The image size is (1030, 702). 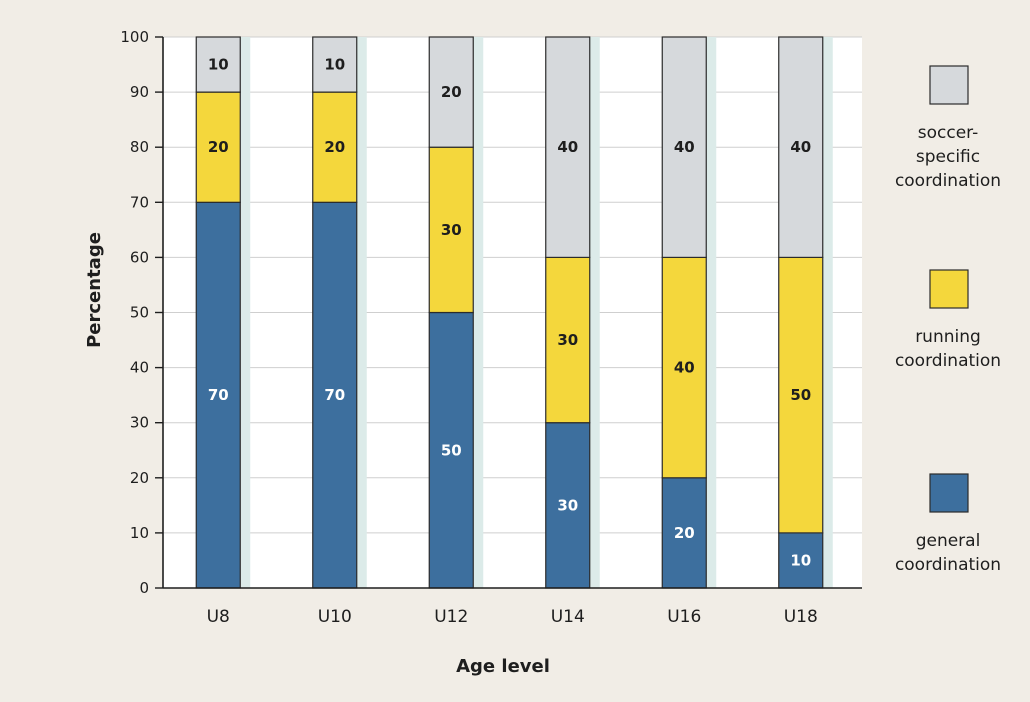 I want to click on x-tick-label: U12, so click(x=451, y=617).